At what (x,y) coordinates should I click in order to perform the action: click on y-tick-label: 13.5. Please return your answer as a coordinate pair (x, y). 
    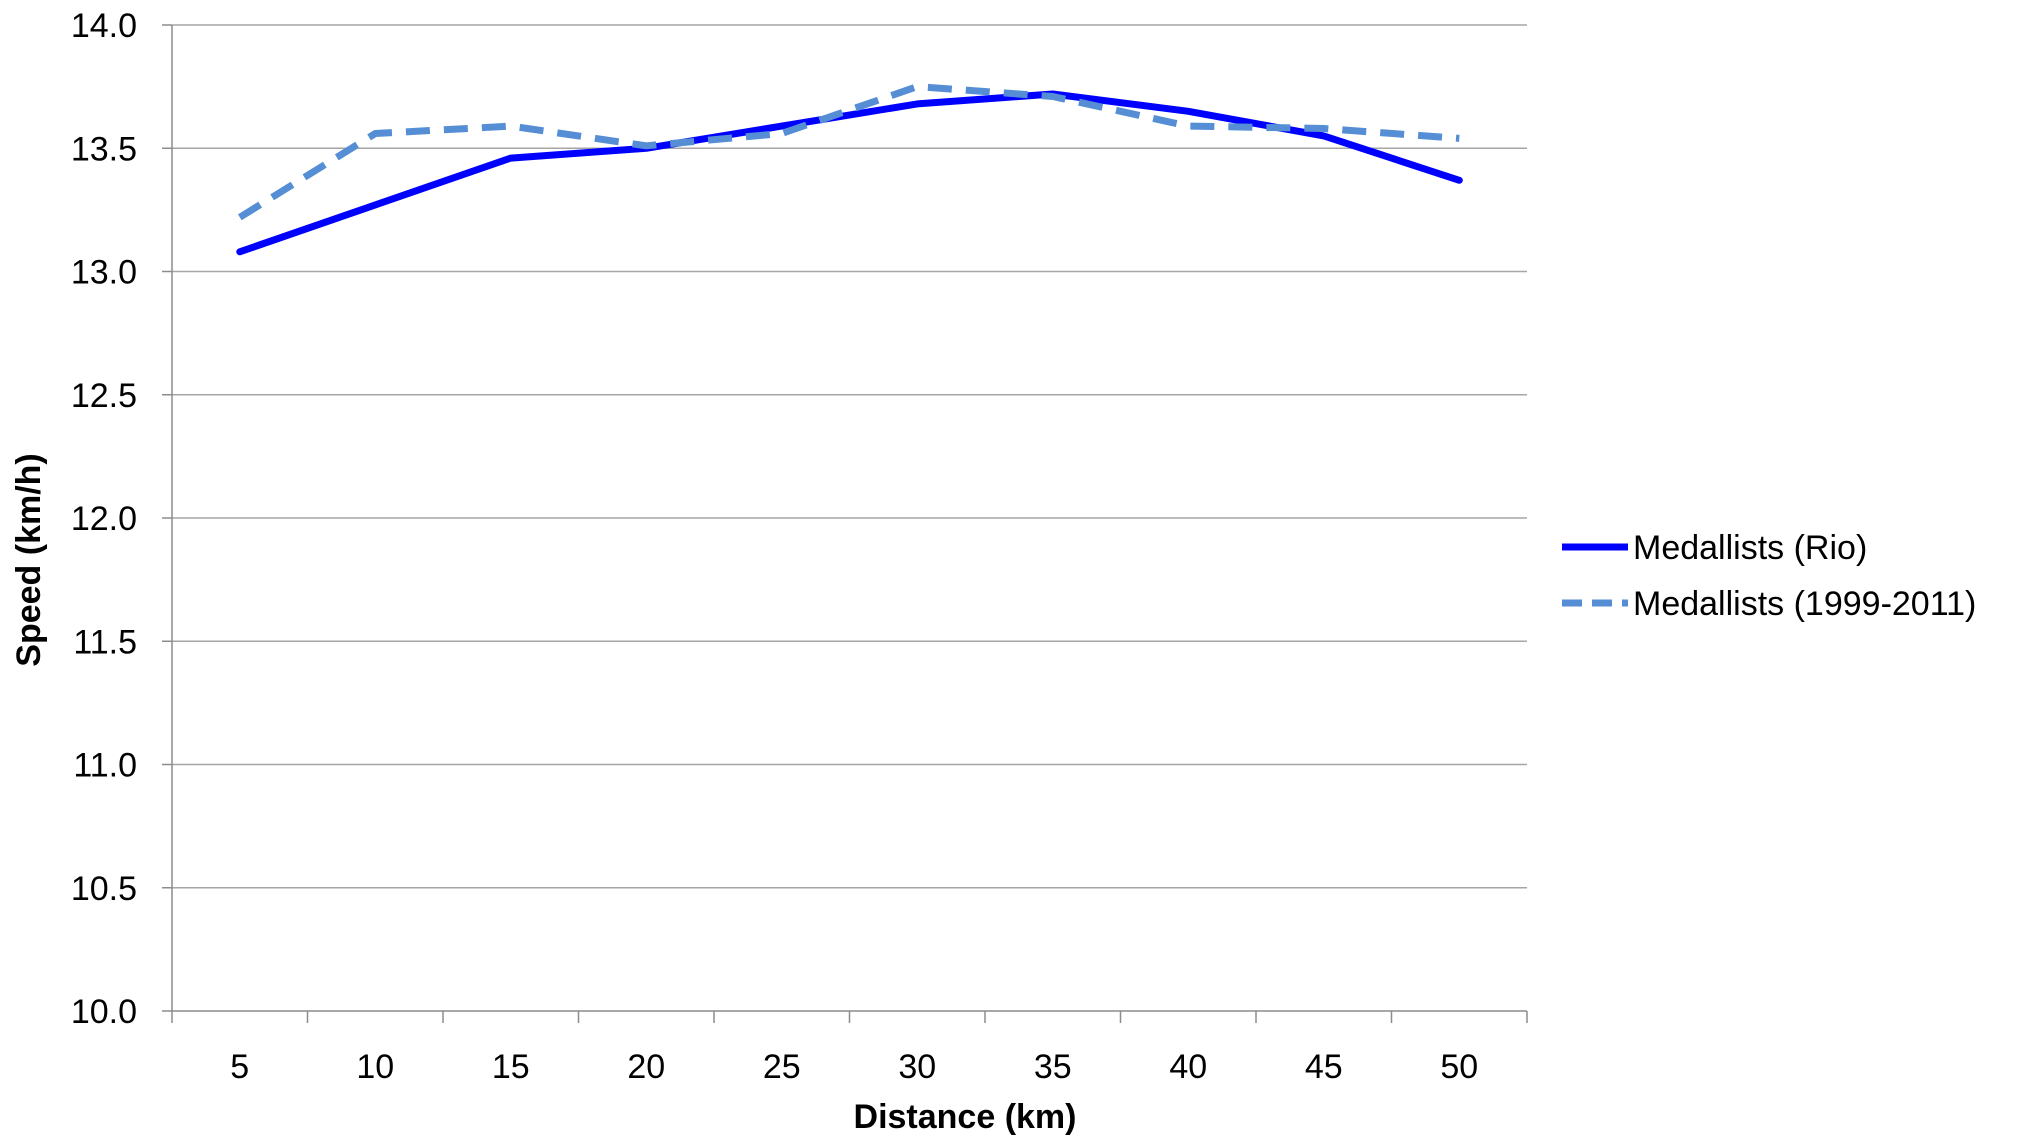
    Looking at the image, I should click on (104, 149).